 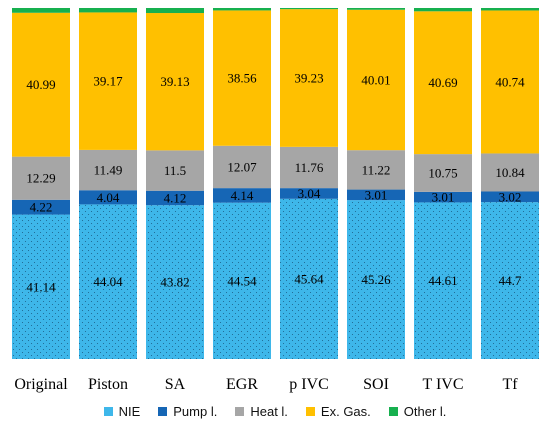 What do you see at coordinates (309, 9) in the screenshot?
I see `bar-segment-other-l-p-ivc` at bounding box center [309, 9].